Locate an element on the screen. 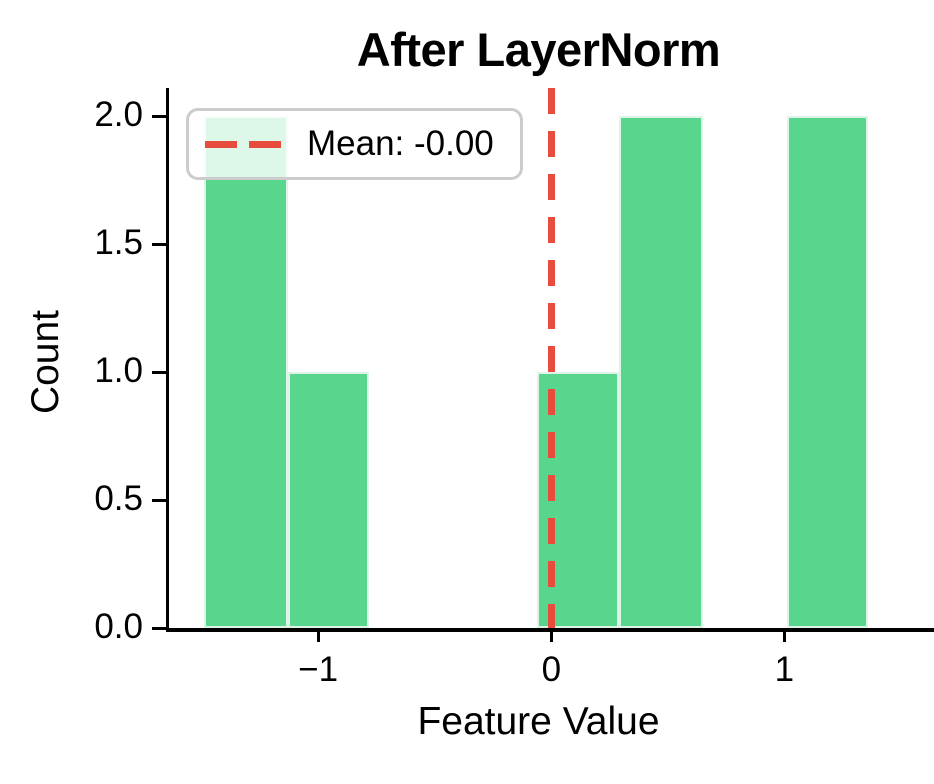  legend: Mean: -0.00 is located at coordinates (354, 144).